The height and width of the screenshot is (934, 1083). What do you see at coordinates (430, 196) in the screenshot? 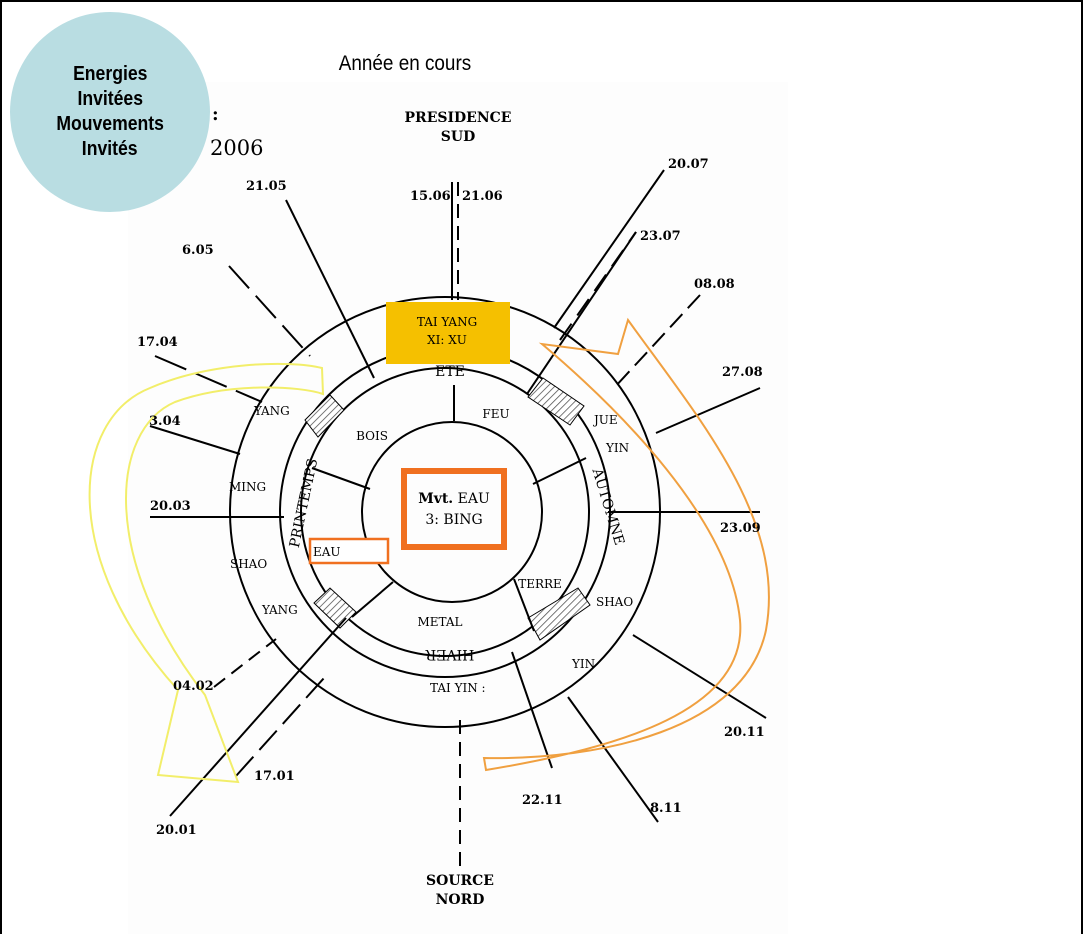
I see `date-label: 15.06` at bounding box center [430, 196].